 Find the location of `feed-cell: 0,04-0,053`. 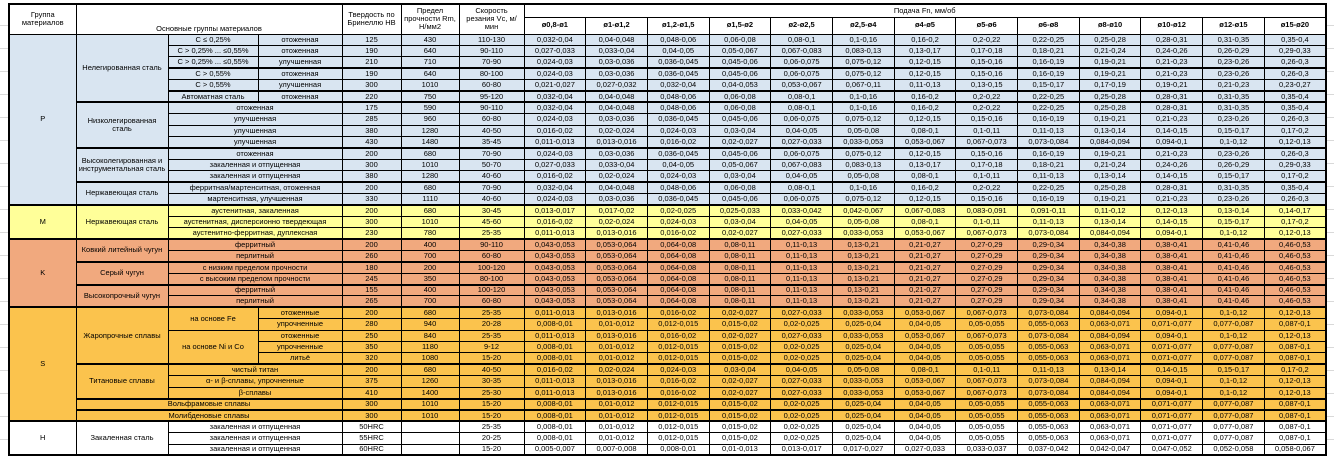

feed-cell: 0,04-0,053 is located at coordinates (740, 85).